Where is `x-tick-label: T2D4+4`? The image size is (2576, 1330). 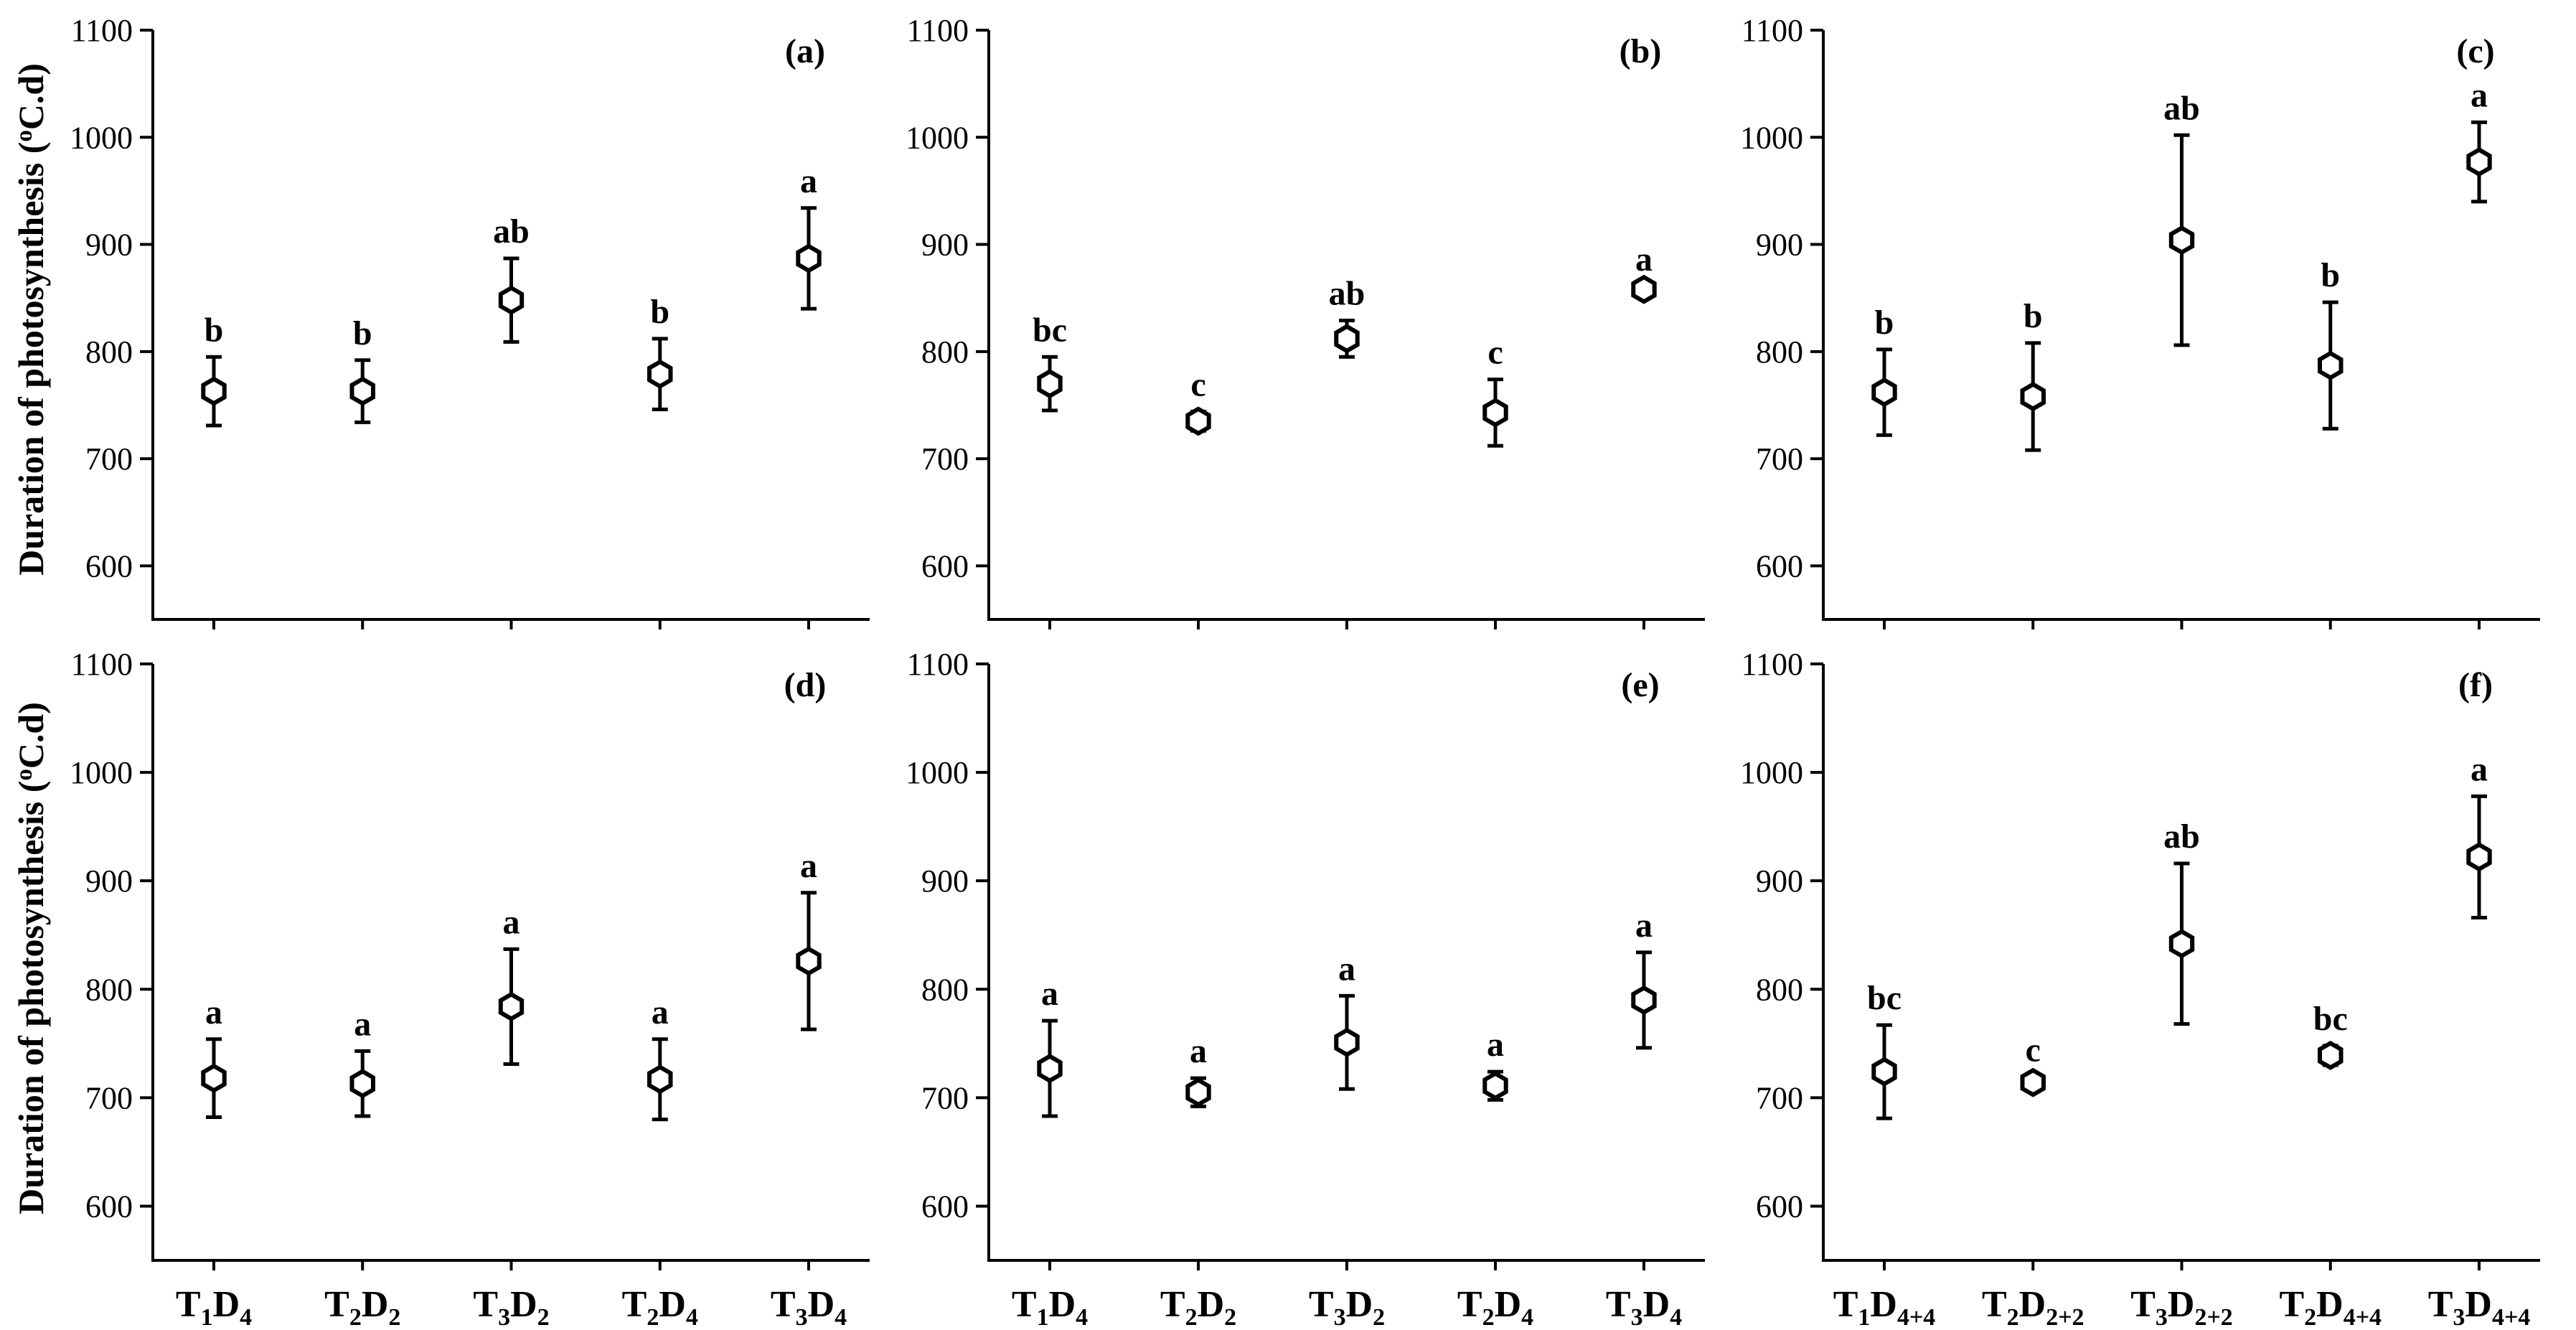 x-tick-label: T2D4+4 is located at coordinates (2330, 1307).